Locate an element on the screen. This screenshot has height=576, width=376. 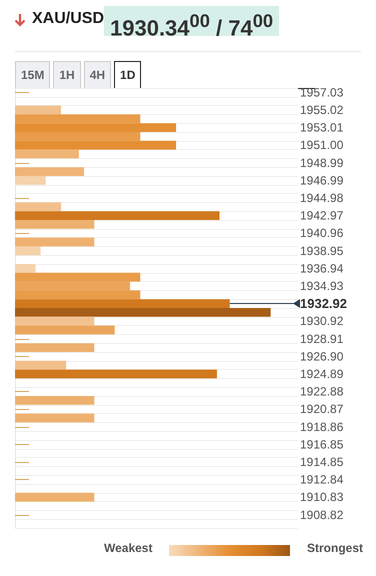
y-tick-label: 1940.96 is located at coordinates (322, 233).